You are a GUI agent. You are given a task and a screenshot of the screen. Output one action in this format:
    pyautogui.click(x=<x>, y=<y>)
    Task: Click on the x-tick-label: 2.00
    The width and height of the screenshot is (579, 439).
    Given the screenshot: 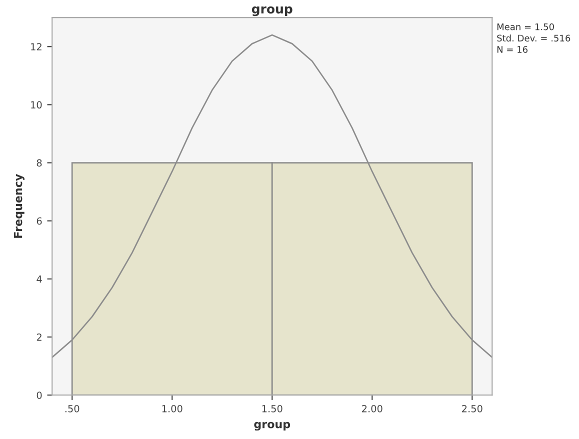 What is the action you would take?
    pyautogui.click(x=372, y=408)
    